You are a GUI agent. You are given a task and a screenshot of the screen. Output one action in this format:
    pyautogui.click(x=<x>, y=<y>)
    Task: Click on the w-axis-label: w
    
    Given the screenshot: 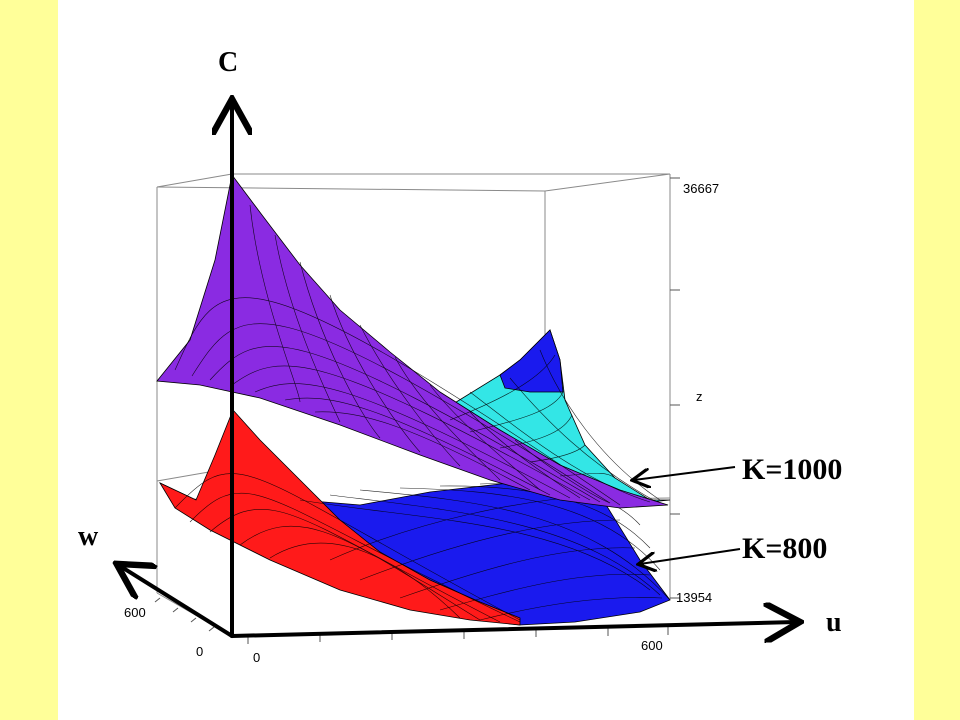 What is the action you would take?
    pyautogui.click(x=88, y=536)
    